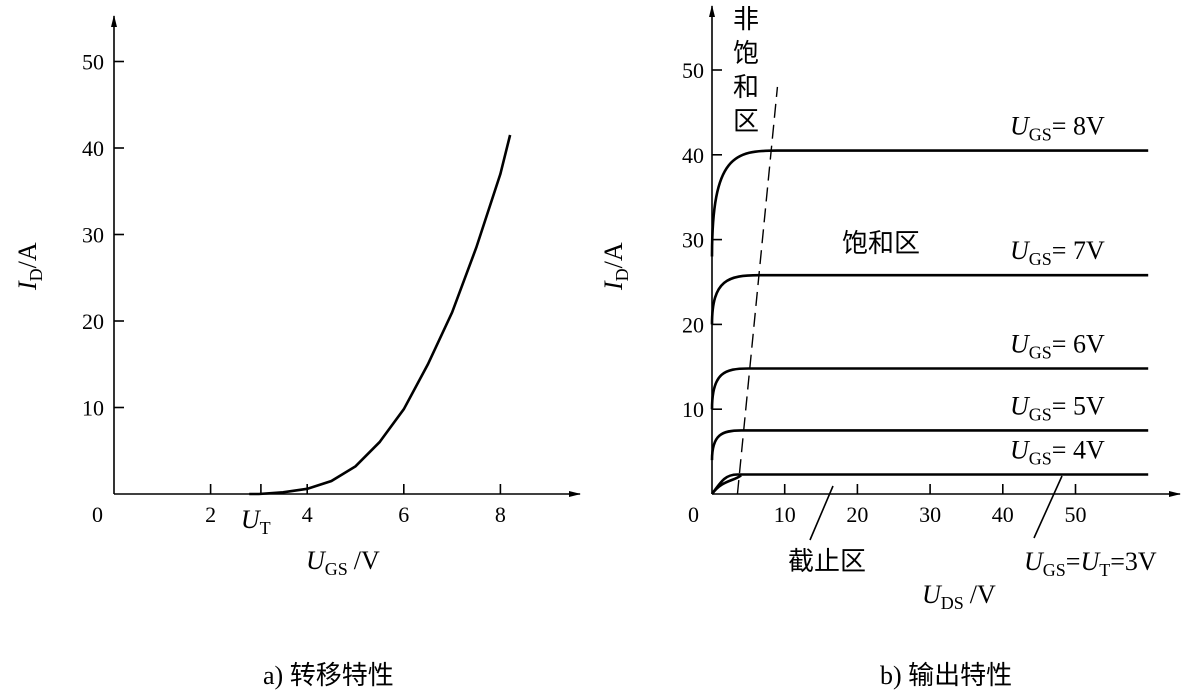  Describe the element at coordinates (307, 514) in the screenshot. I see `left-x-tick-label: 4` at that location.